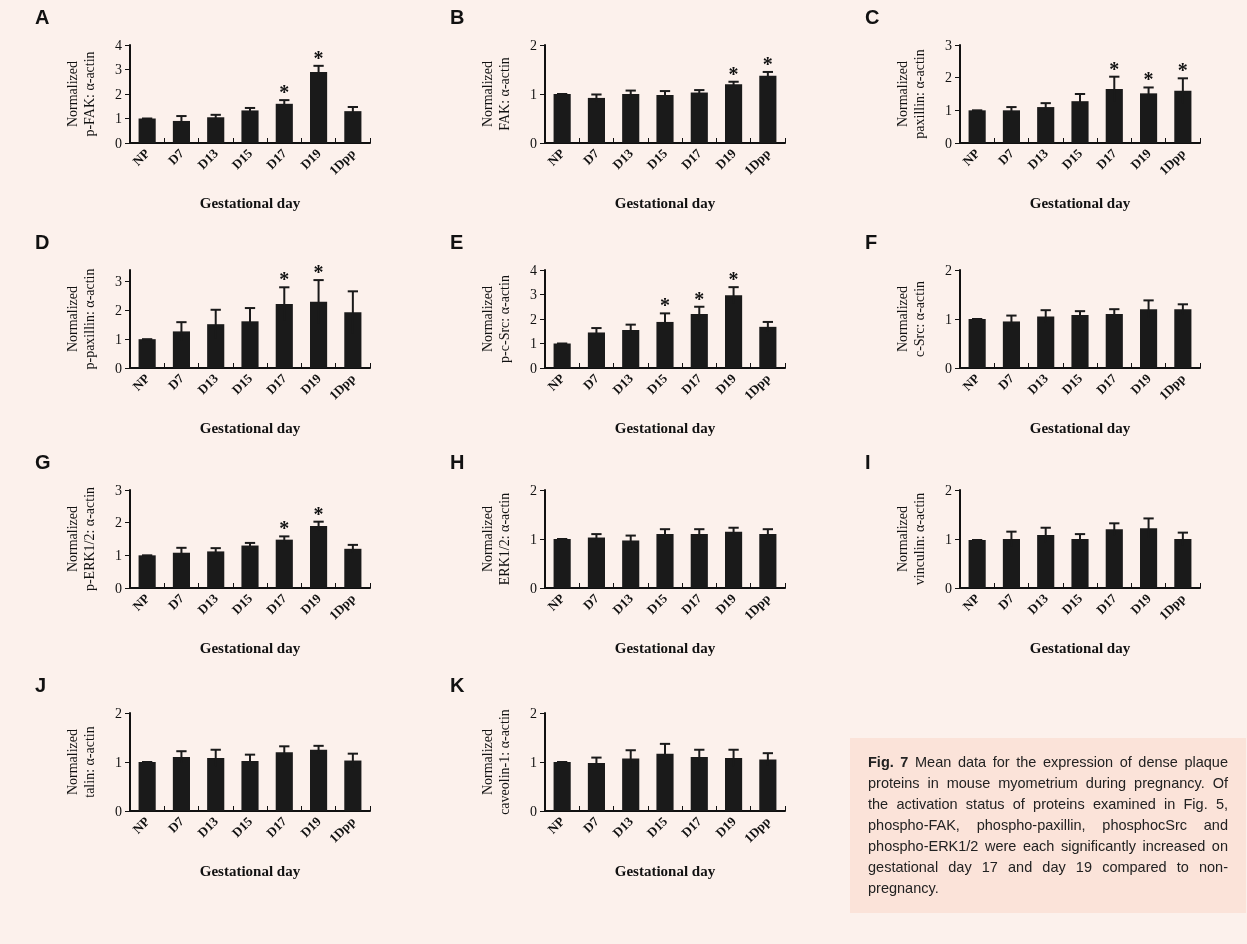  I want to click on y-axis-title: Normalized p-paxillin: α-actin, so click(81, 319).